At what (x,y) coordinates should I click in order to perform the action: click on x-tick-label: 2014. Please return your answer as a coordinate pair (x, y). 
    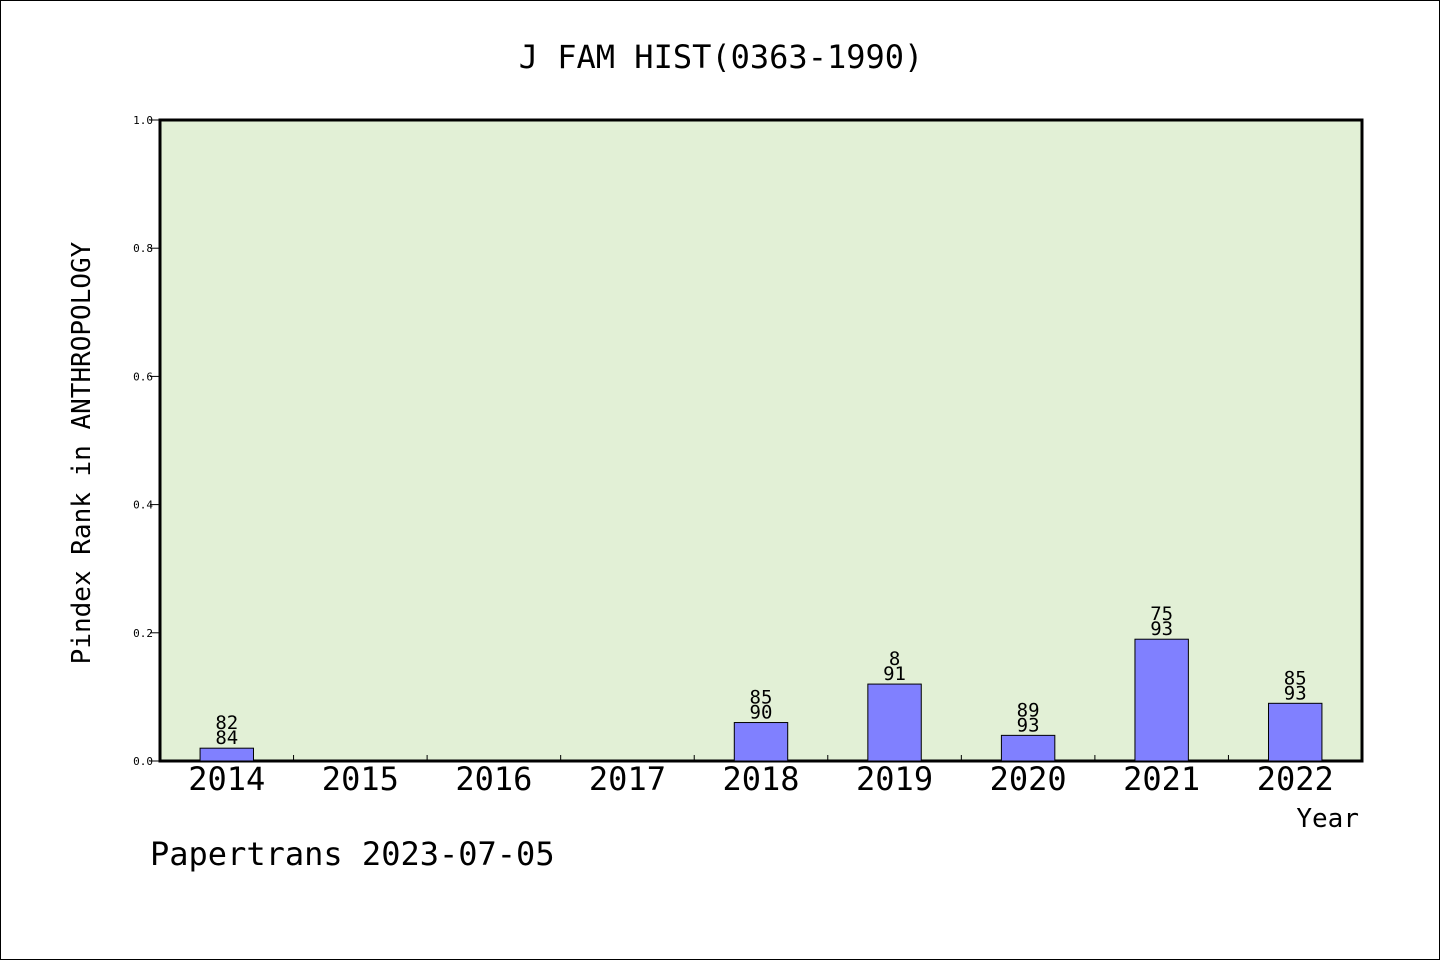
    Looking at the image, I should click on (226, 779).